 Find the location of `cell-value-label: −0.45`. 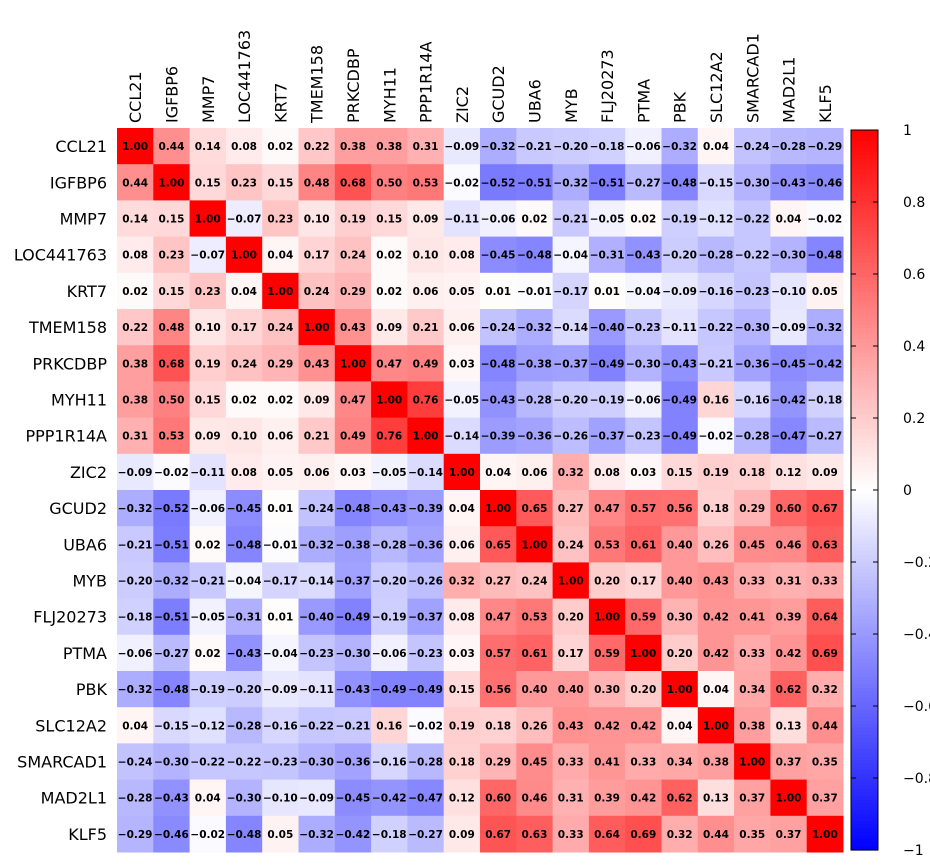

cell-value-label: −0.45 is located at coordinates (788, 364).